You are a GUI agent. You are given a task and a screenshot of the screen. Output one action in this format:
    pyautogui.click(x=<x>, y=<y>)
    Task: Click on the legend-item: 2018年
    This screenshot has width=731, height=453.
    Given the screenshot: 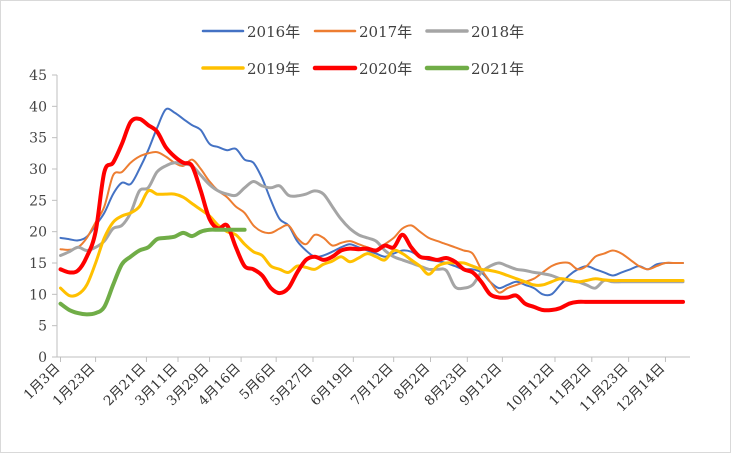 What is the action you would take?
    pyautogui.click(x=474, y=32)
    